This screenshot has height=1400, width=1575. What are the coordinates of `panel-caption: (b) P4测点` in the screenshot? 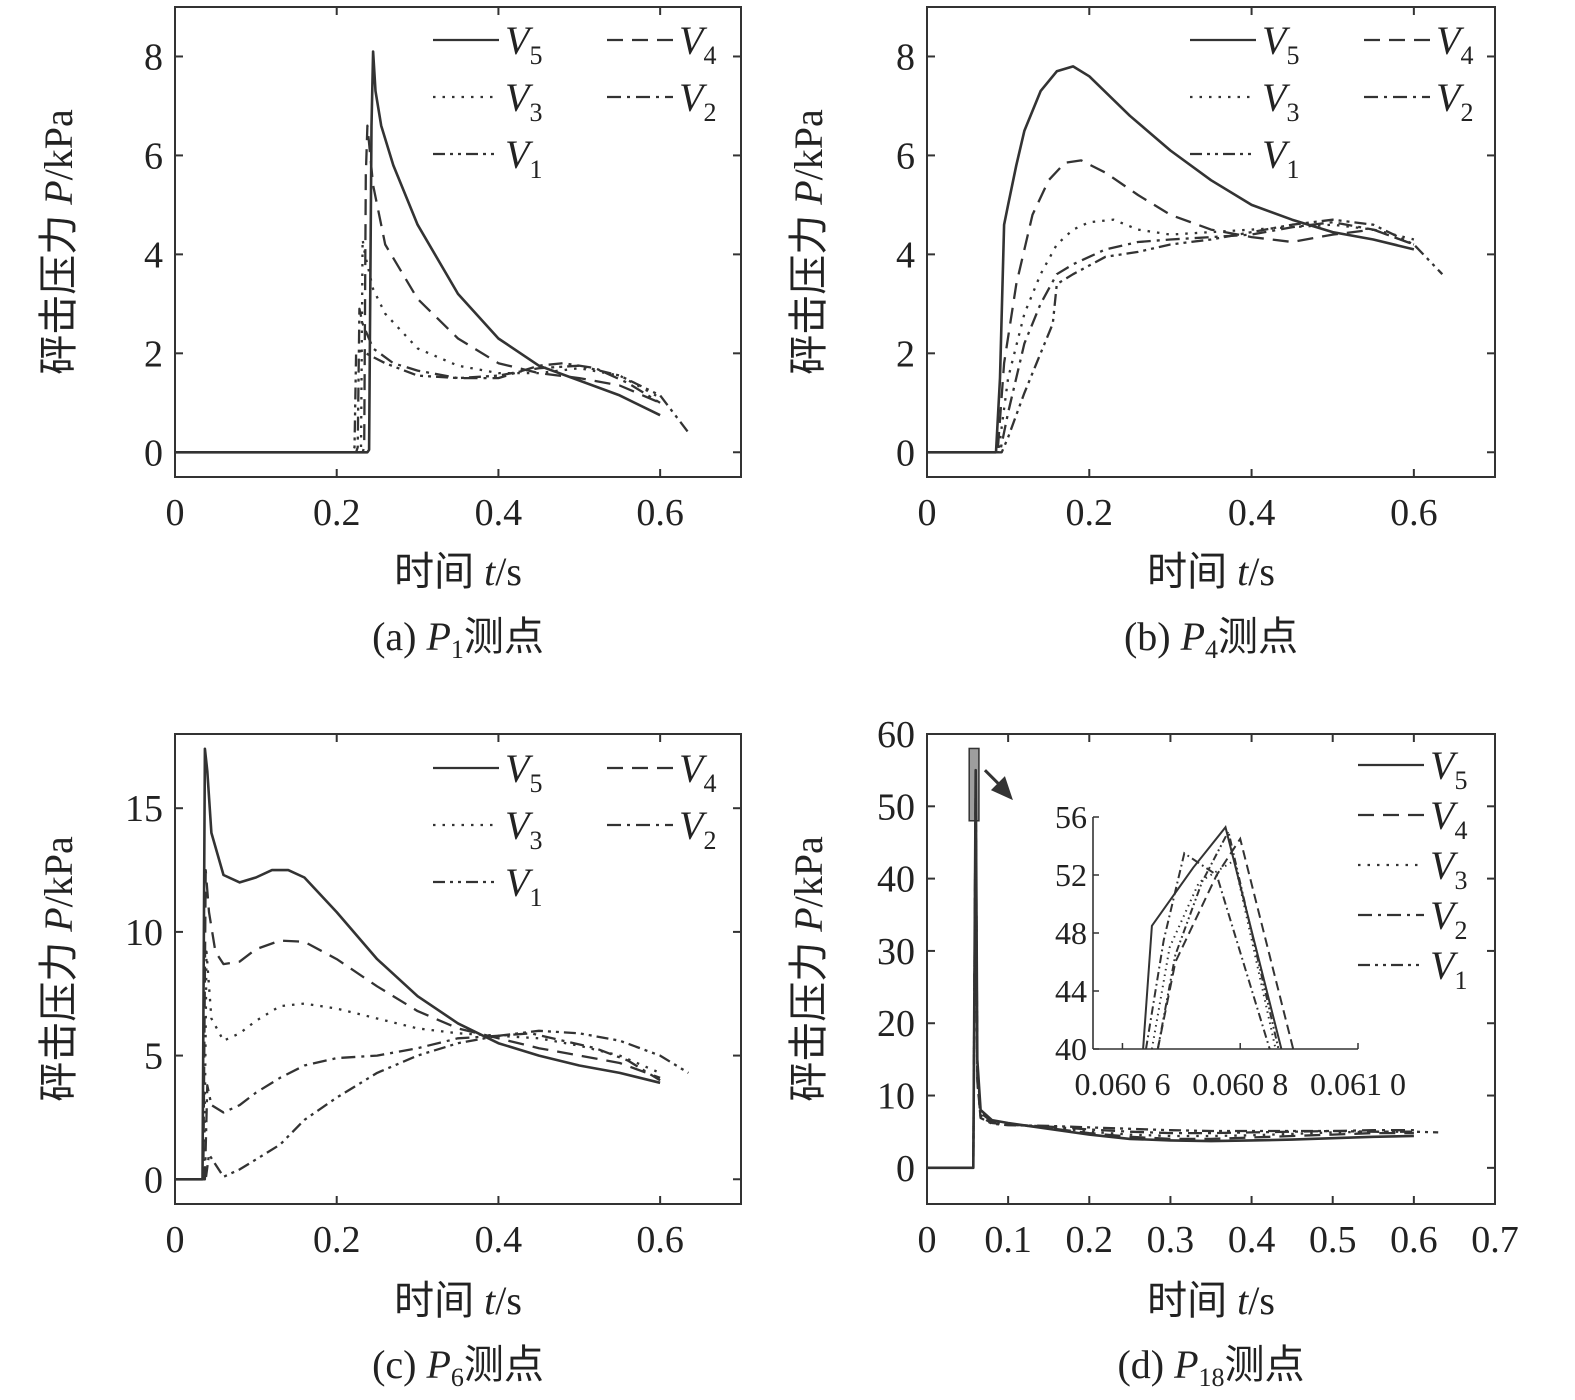 It's located at (1211, 639).